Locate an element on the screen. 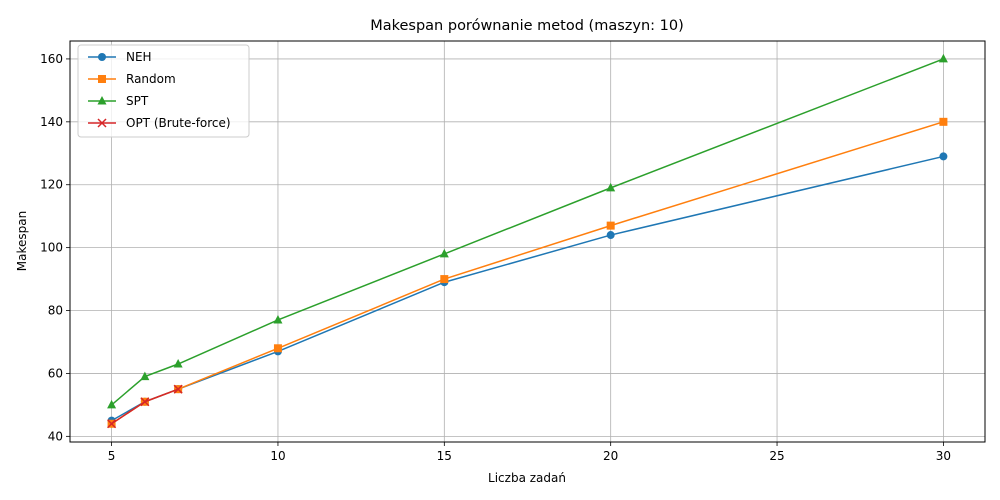 The width and height of the screenshot is (1000, 500). y-tick-label: 140 is located at coordinates (51, 122).